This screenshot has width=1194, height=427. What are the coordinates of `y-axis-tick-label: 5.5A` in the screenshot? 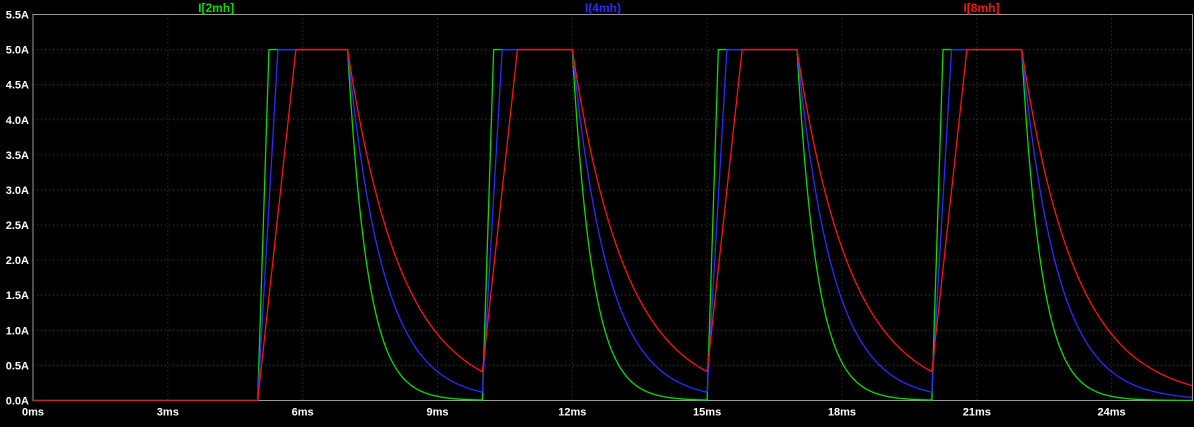 It's located at (17, 16).